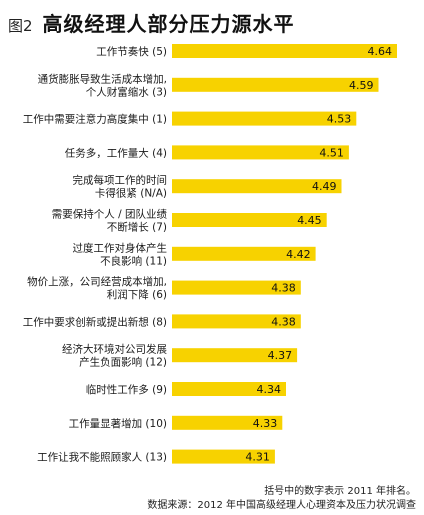 The image size is (424, 515). Describe the element at coordinates (339, 119) in the screenshot. I see `bar-value-label: 4.53` at that location.